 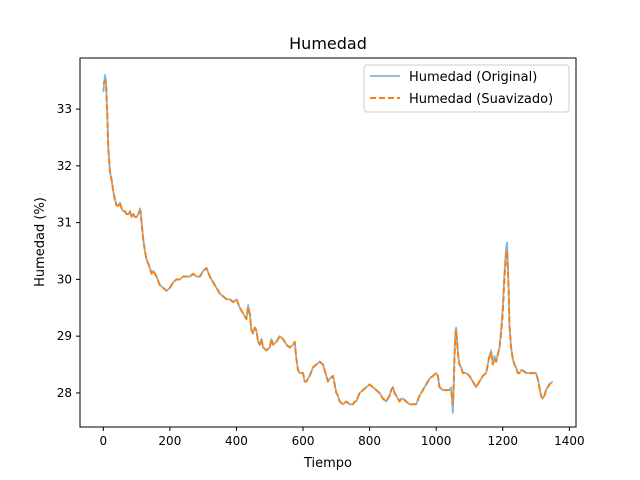 I want to click on x-tick-label: 1000, so click(x=436, y=441).